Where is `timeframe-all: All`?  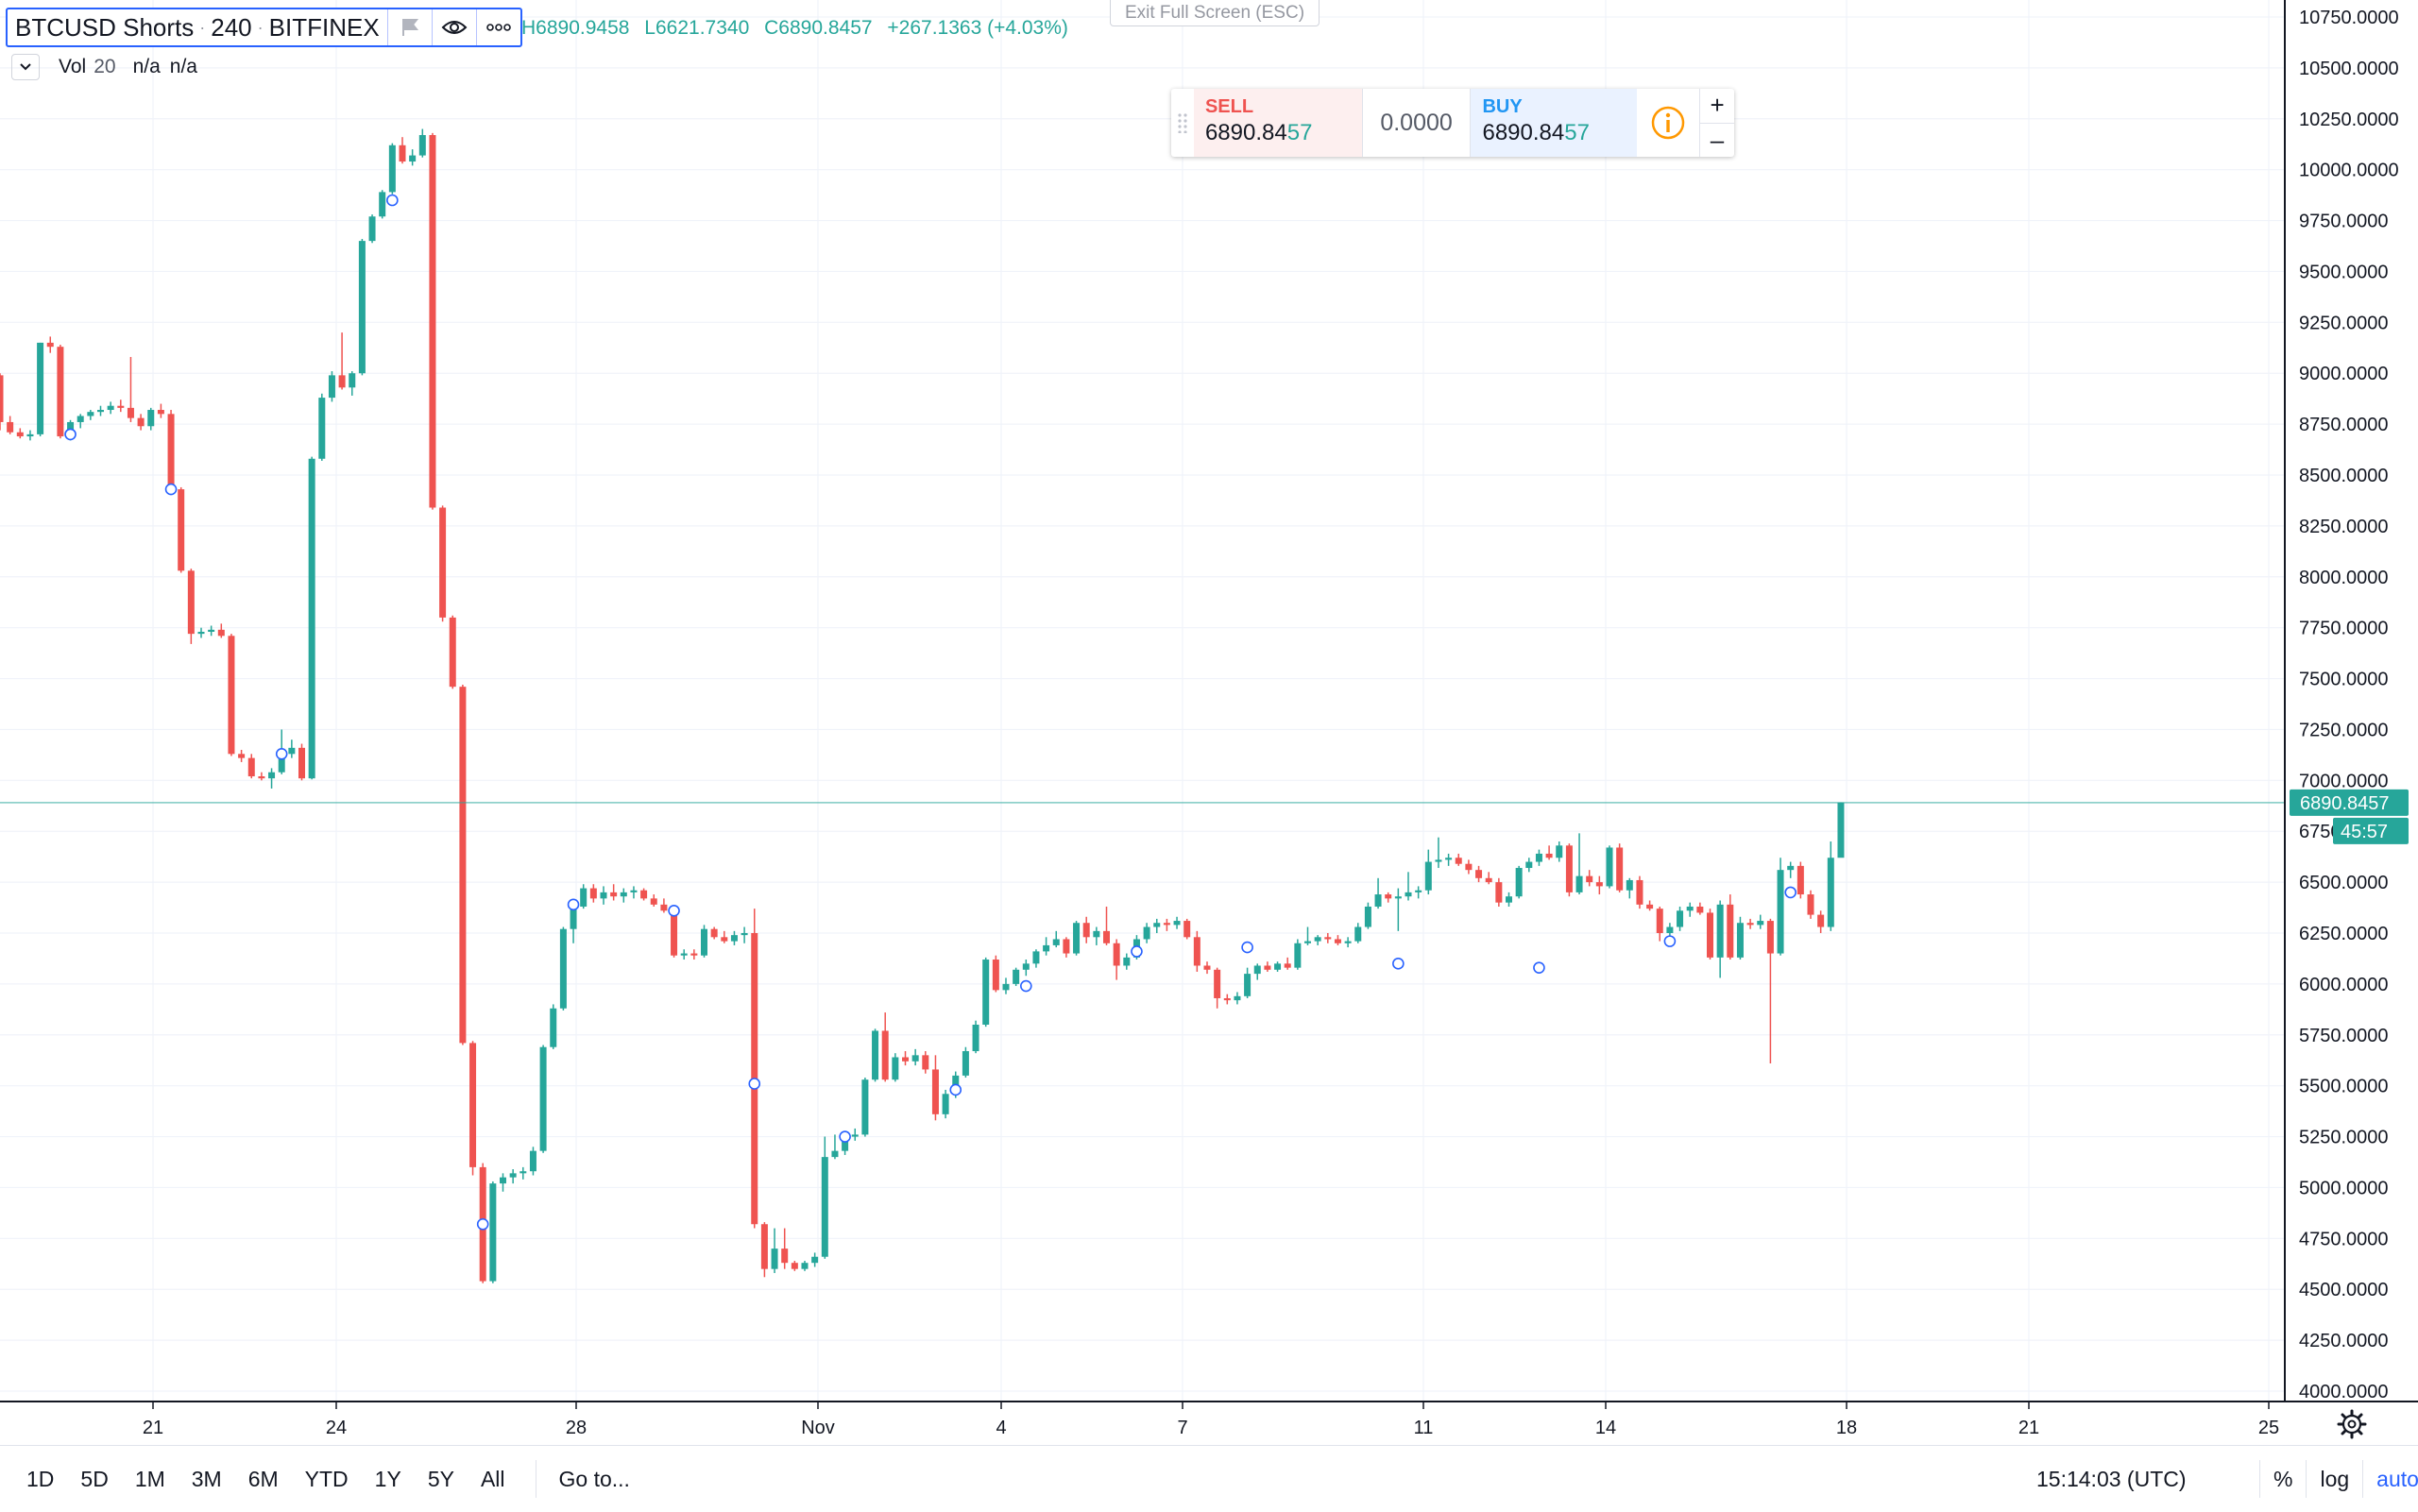 timeframe-all: All is located at coordinates (493, 1478).